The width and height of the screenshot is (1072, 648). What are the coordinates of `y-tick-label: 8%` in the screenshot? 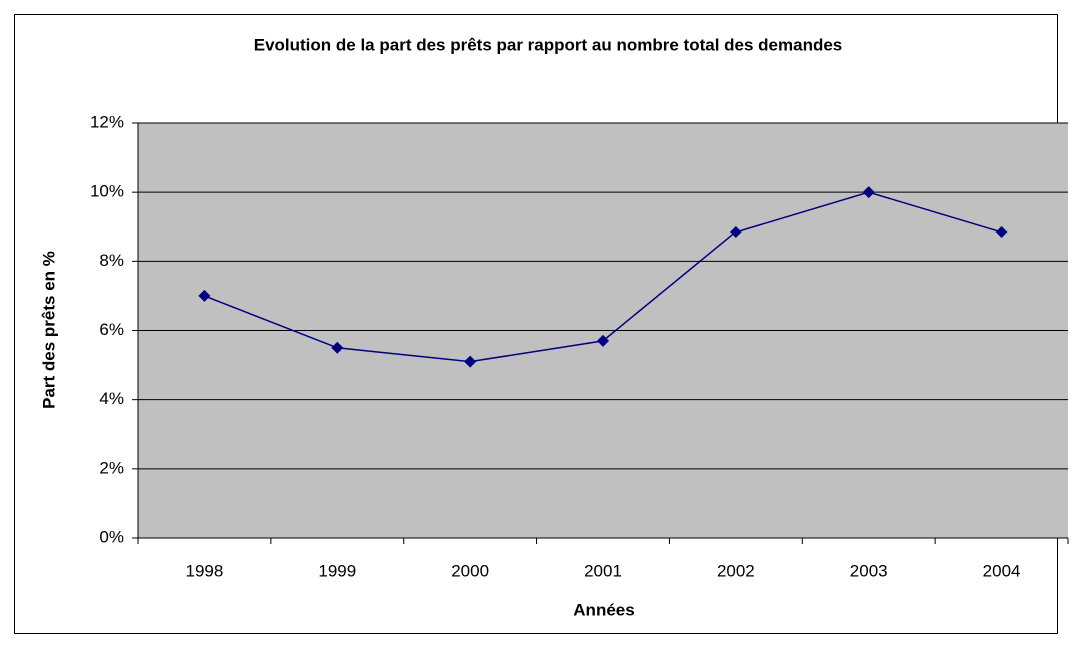 It's located at (111, 260).